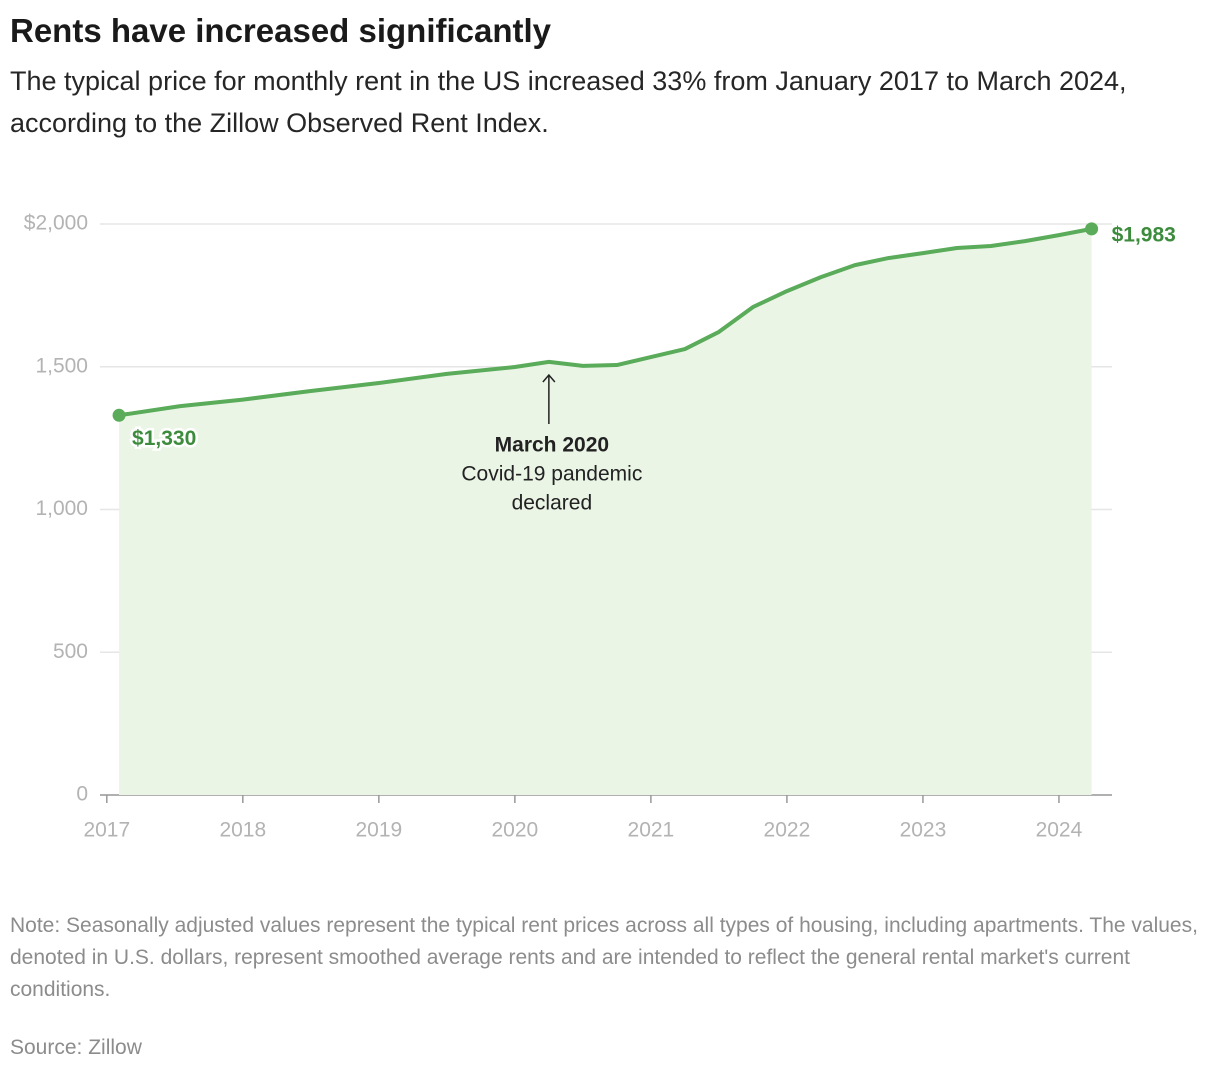  Describe the element at coordinates (549, 378) in the screenshot. I see `annotation-arrowhead` at that location.